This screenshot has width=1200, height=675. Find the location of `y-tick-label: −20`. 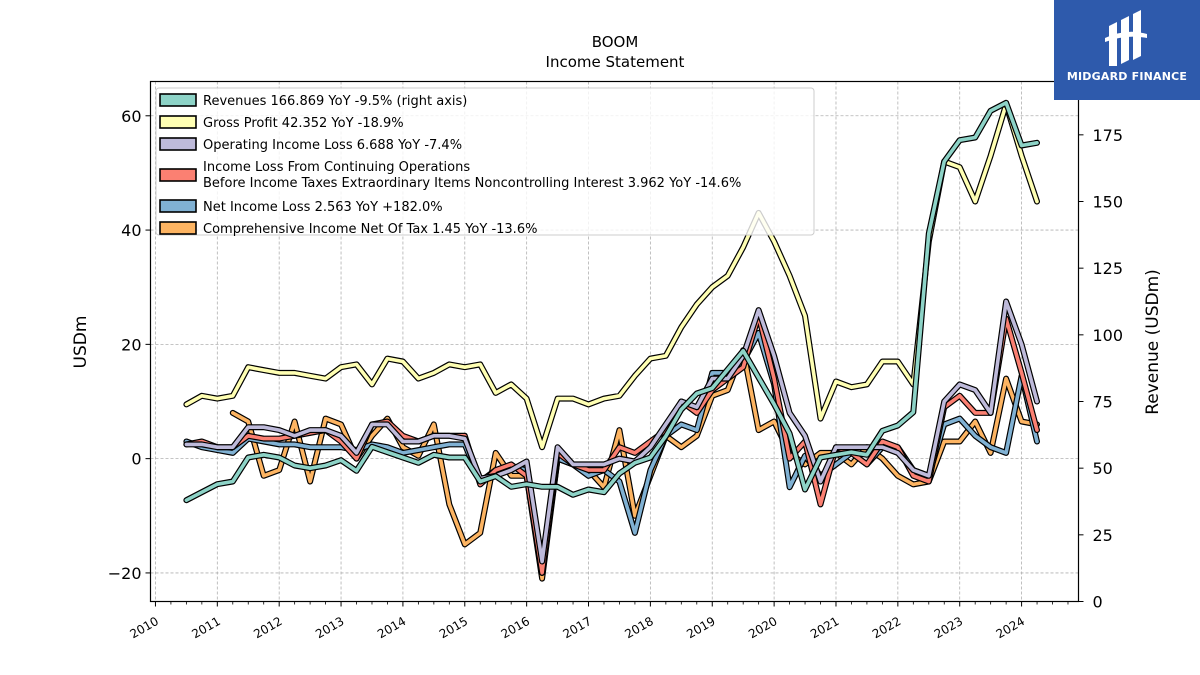

y-tick-label: −20 is located at coordinates (125, 573).